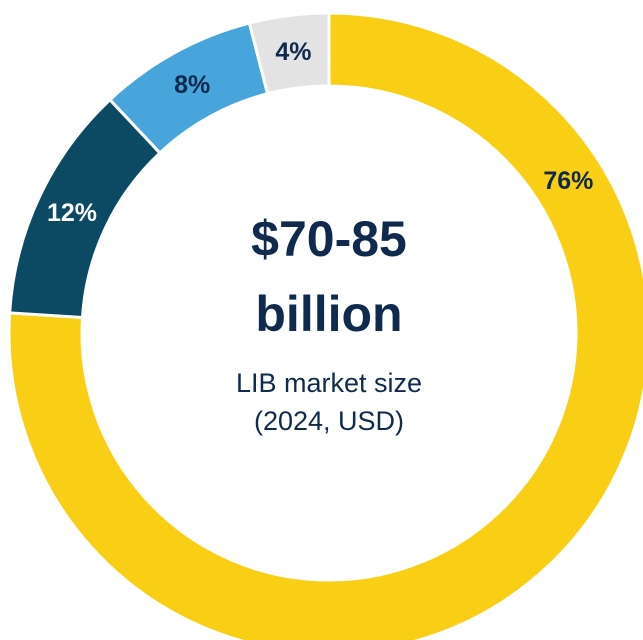  What do you see at coordinates (192, 85) in the screenshot?
I see `slice-label-3: 8%` at bounding box center [192, 85].